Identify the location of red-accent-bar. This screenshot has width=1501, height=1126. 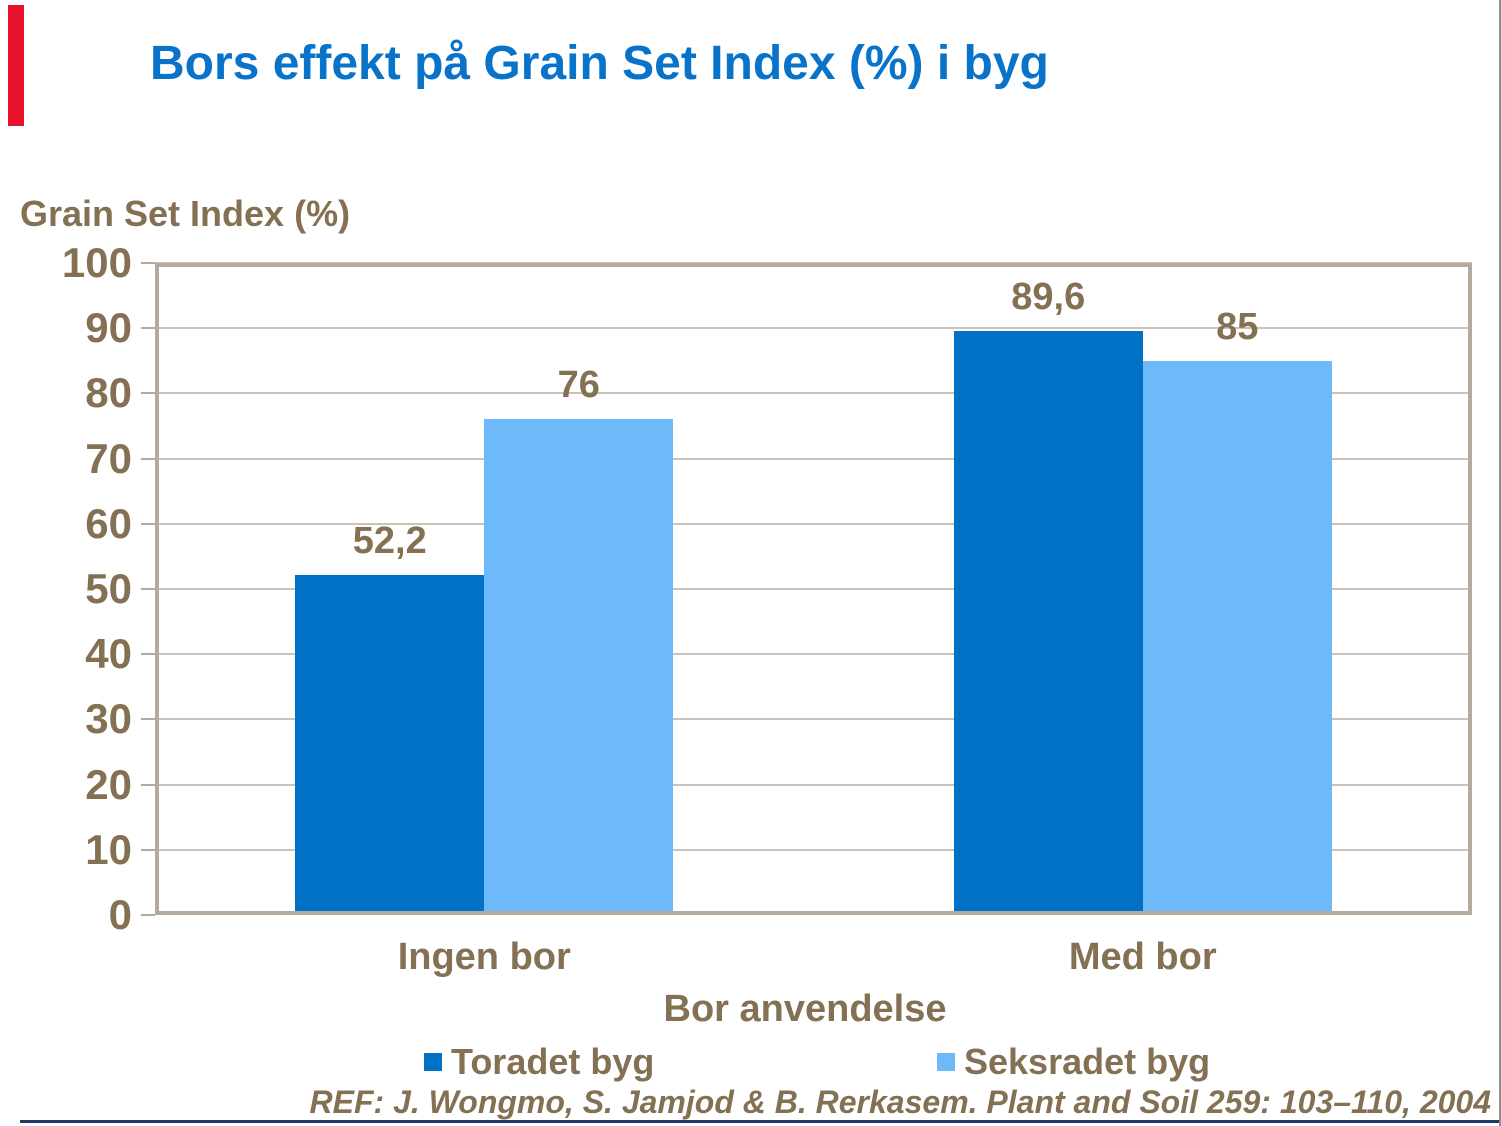
(16, 65).